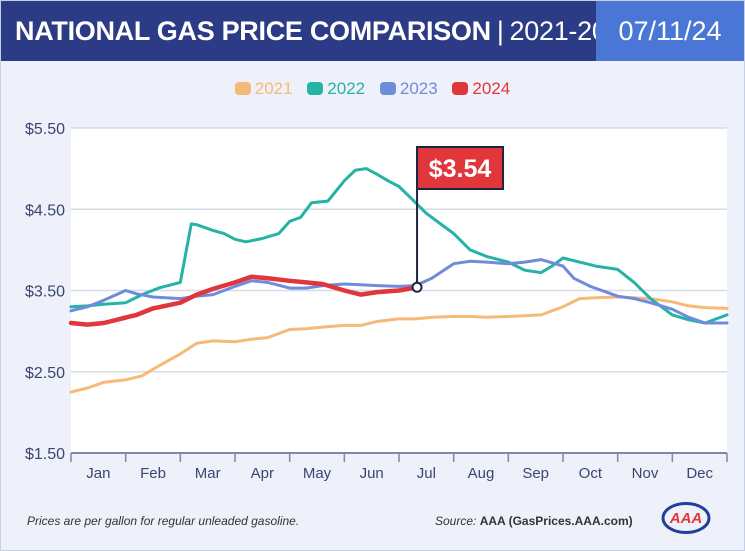 This screenshot has height=551, width=745. What do you see at coordinates (317, 473) in the screenshot?
I see `x-tick-label: May` at bounding box center [317, 473].